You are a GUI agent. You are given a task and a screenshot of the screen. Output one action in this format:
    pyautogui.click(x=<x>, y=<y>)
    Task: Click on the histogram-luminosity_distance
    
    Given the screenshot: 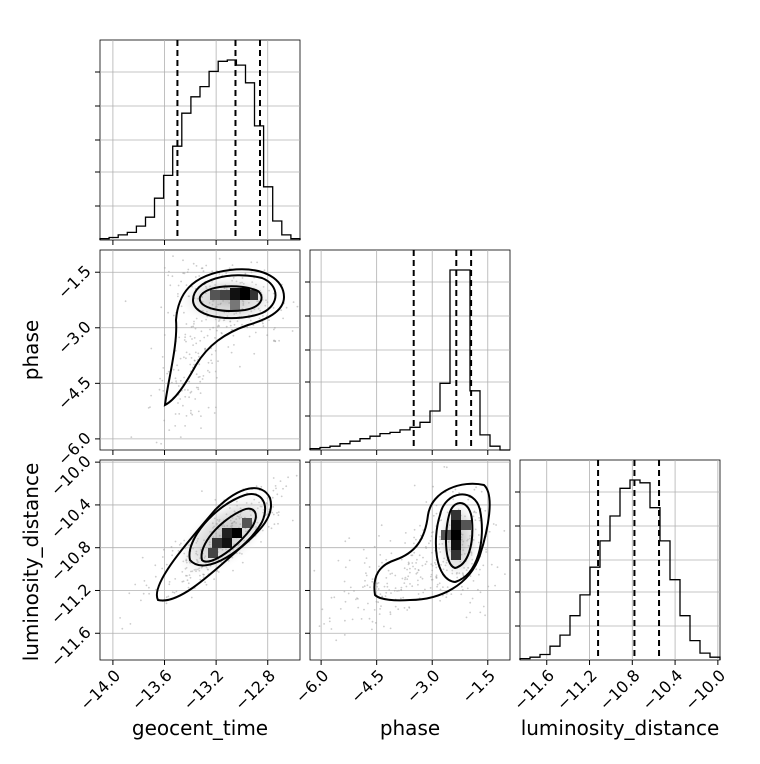 What is the action you would take?
    pyautogui.click(x=620, y=569)
    